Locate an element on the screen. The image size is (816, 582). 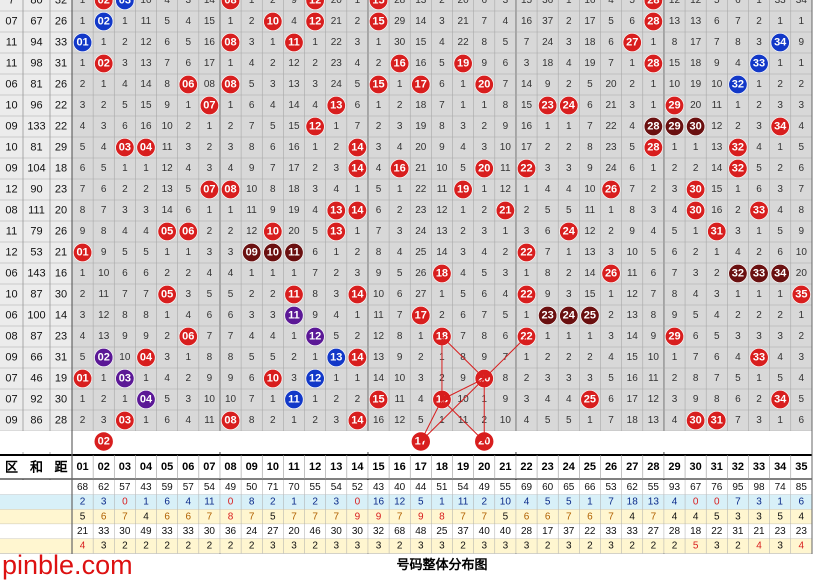
number-column-header: 09 is located at coordinates (252, 467).